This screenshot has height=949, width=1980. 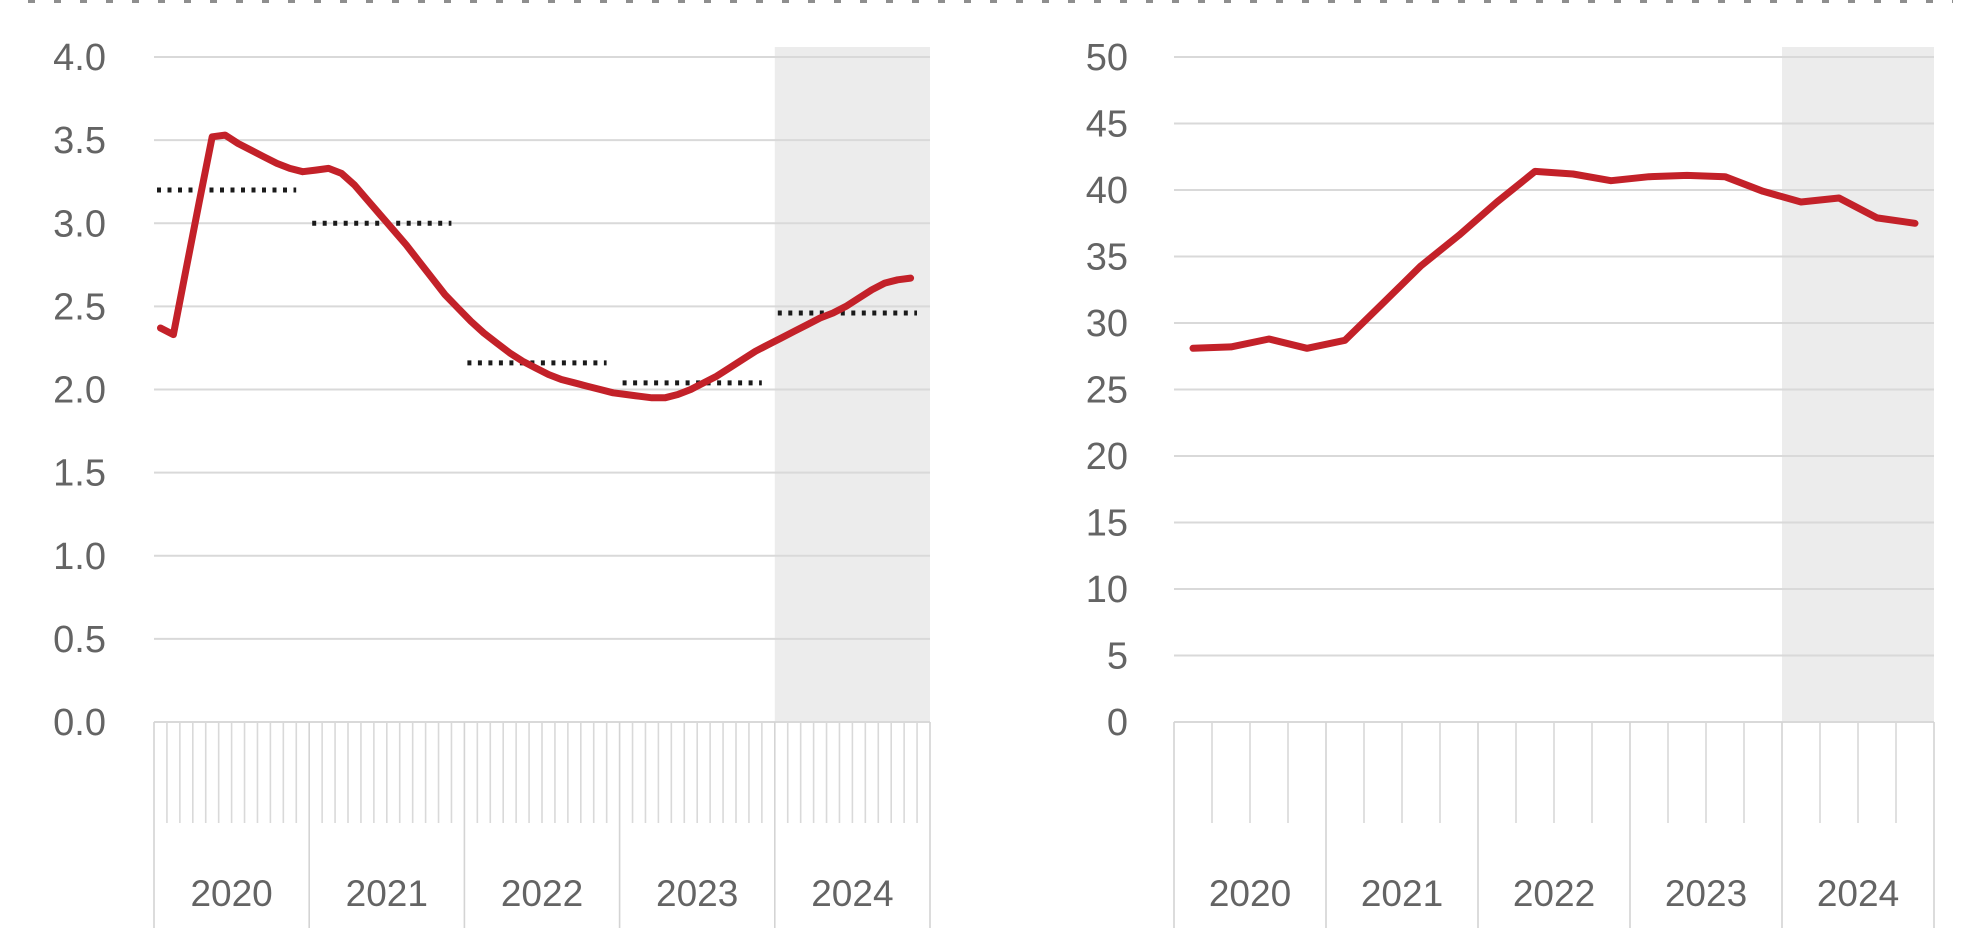 I want to click on y-axis-label: 4.0, so click(x=79, y=58).